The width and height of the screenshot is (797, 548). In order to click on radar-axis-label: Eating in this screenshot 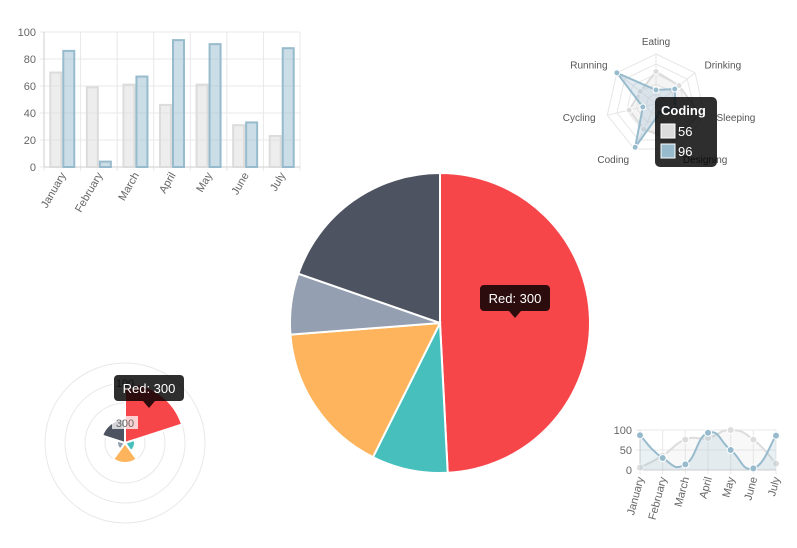, I will do `click(656, 42)`.